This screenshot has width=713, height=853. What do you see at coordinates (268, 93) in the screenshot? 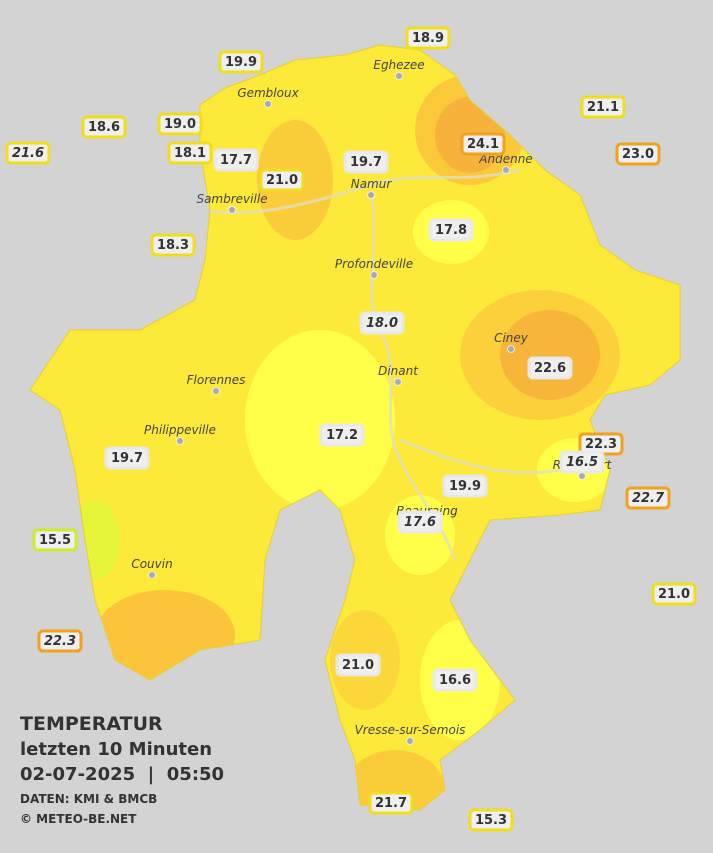
I see `town-label: Gembloux` at bounding box center [268, 93].